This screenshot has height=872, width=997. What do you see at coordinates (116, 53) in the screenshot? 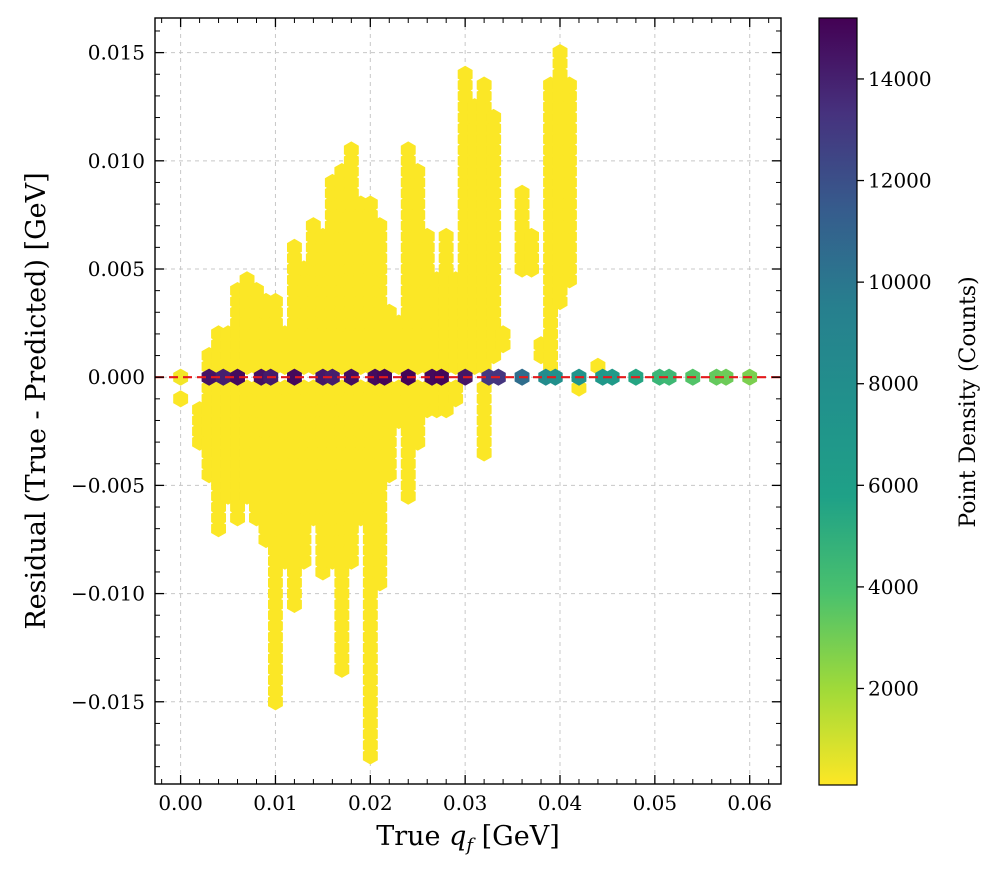
I see `y-tick-label: 0.015` at bounding box center [116, 53].